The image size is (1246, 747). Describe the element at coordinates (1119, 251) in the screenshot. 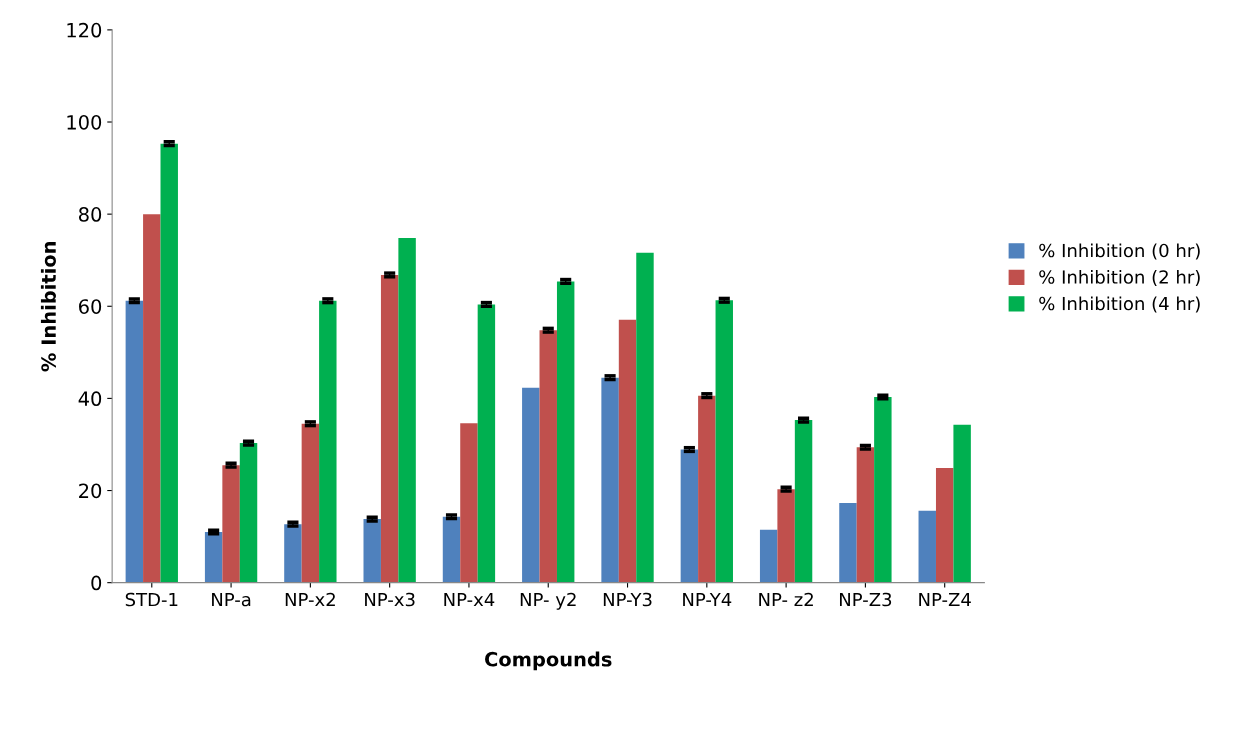

I see `legend-label: % Inhibition (0 hr)` at that location.